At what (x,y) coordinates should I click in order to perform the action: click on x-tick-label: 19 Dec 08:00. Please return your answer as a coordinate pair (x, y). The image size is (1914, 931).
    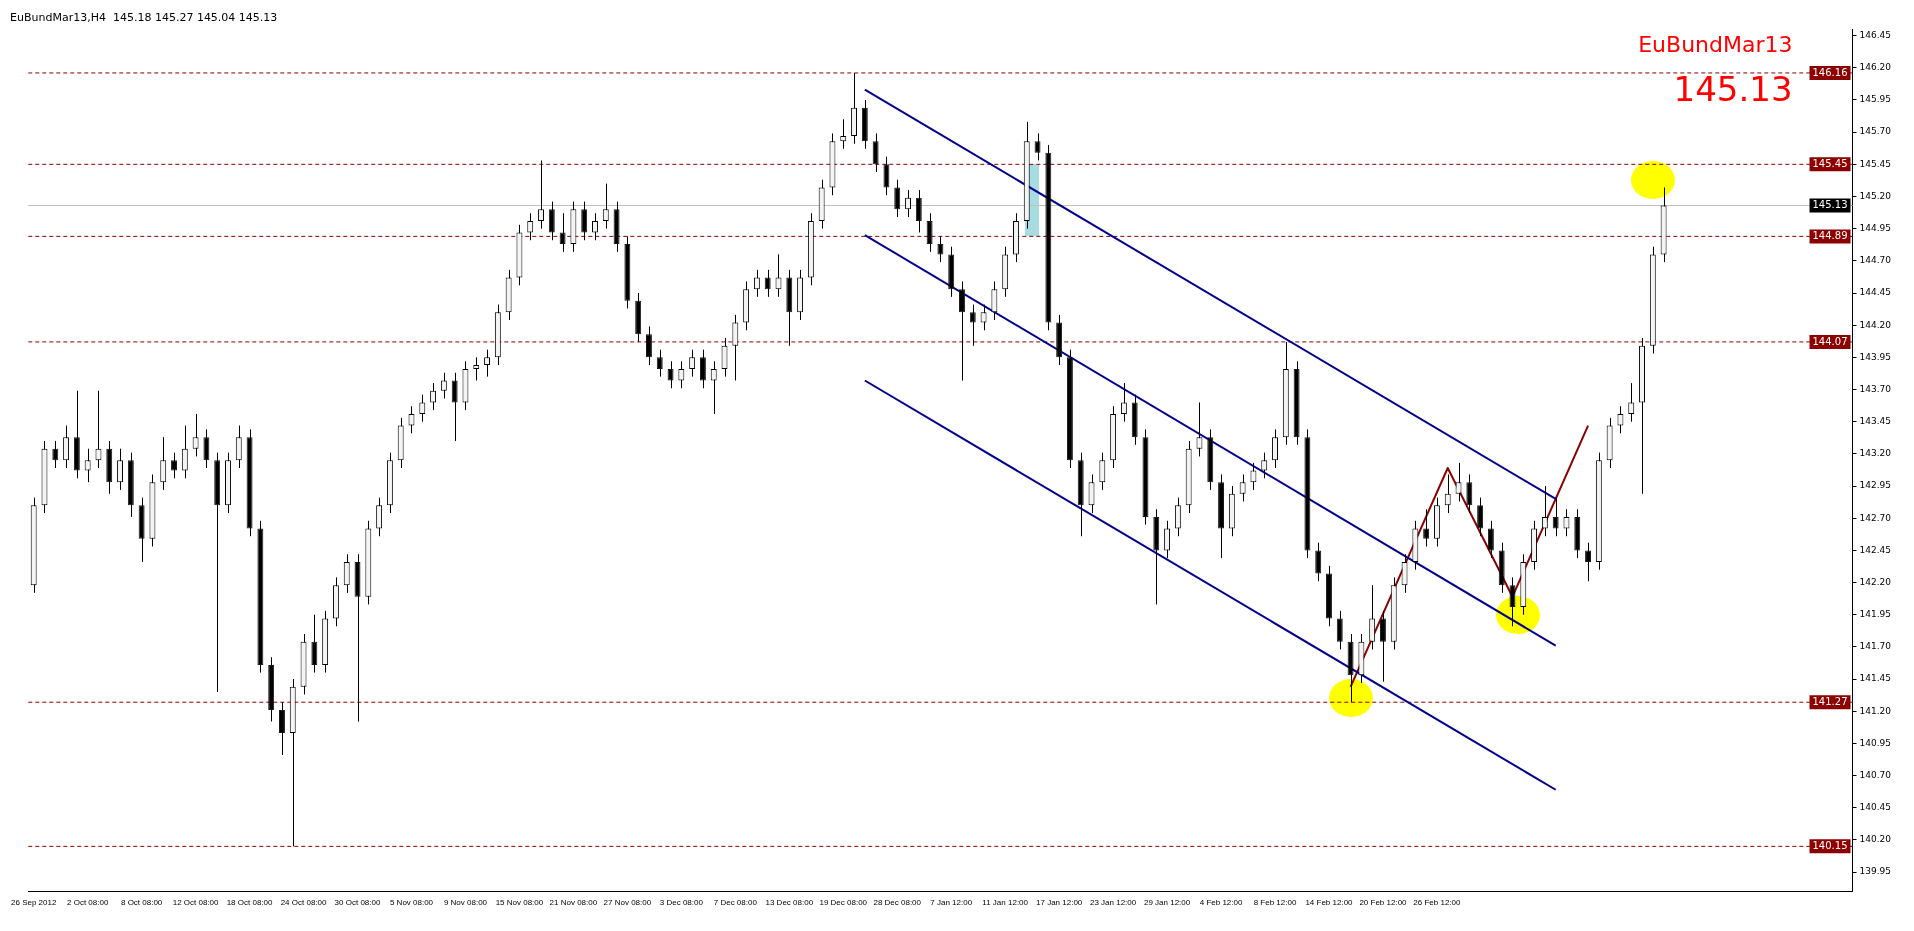
    Looking at the image, I should click on (843, 903).